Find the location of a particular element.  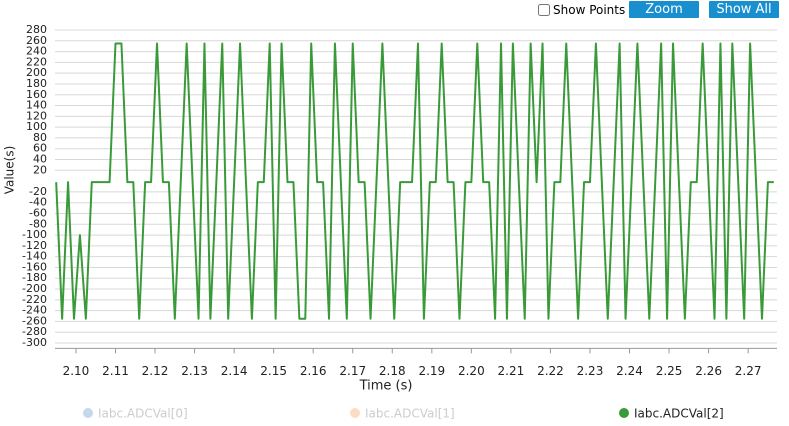

show-all-button: Show All is located at coordinates (744, 9).